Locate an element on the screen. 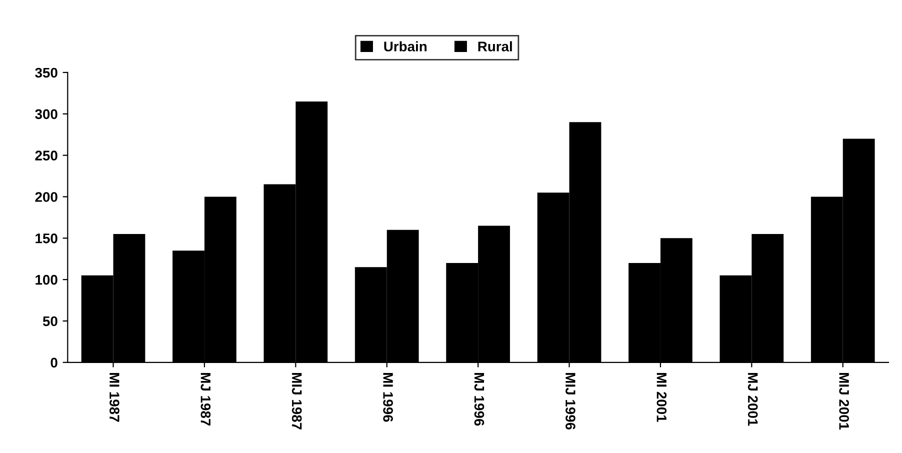 The width and height of the screenshot is (902, 453). x-tick-label: MJ 2001 is located at coordinates (753, 399).